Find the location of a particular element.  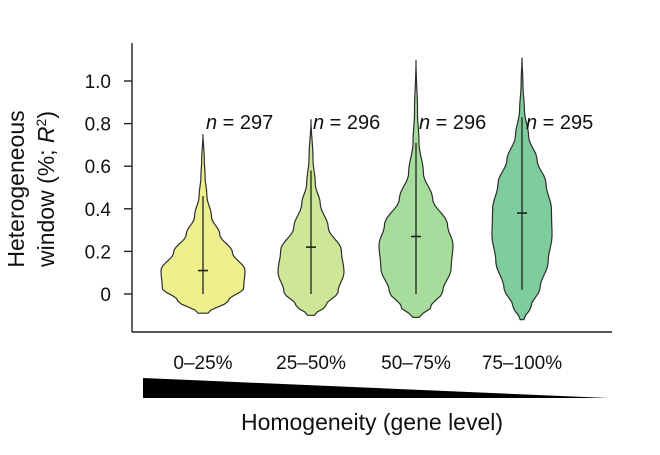

x-category-label: 50–75% is located at coordinates (416, 363).